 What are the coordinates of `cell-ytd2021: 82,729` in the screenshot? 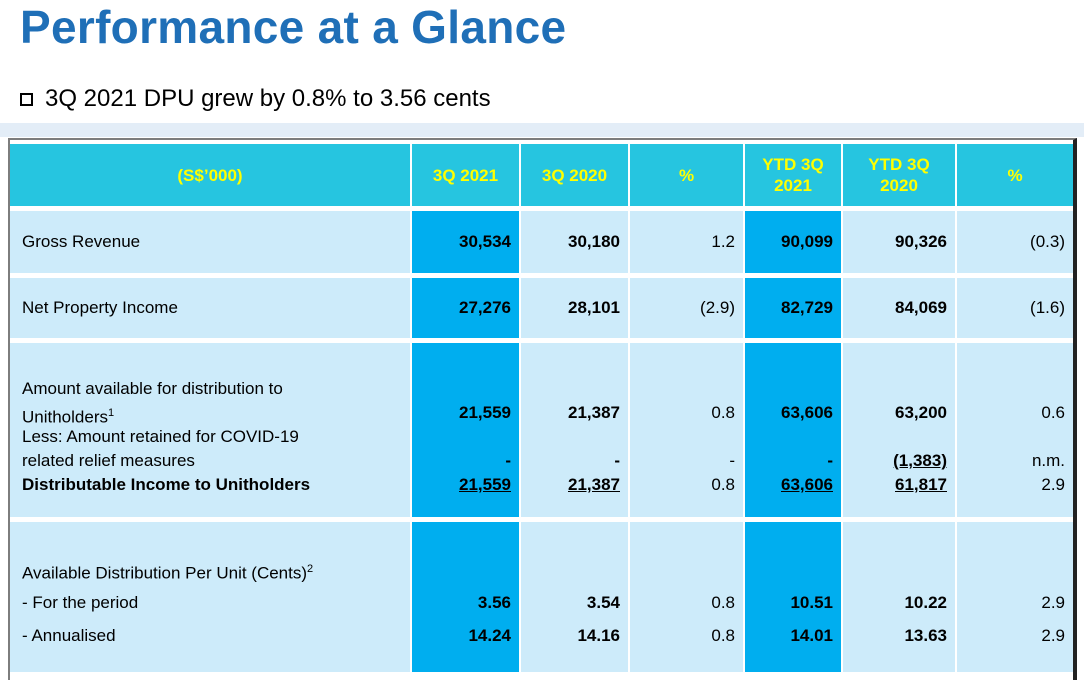 It's located at (794, 308).